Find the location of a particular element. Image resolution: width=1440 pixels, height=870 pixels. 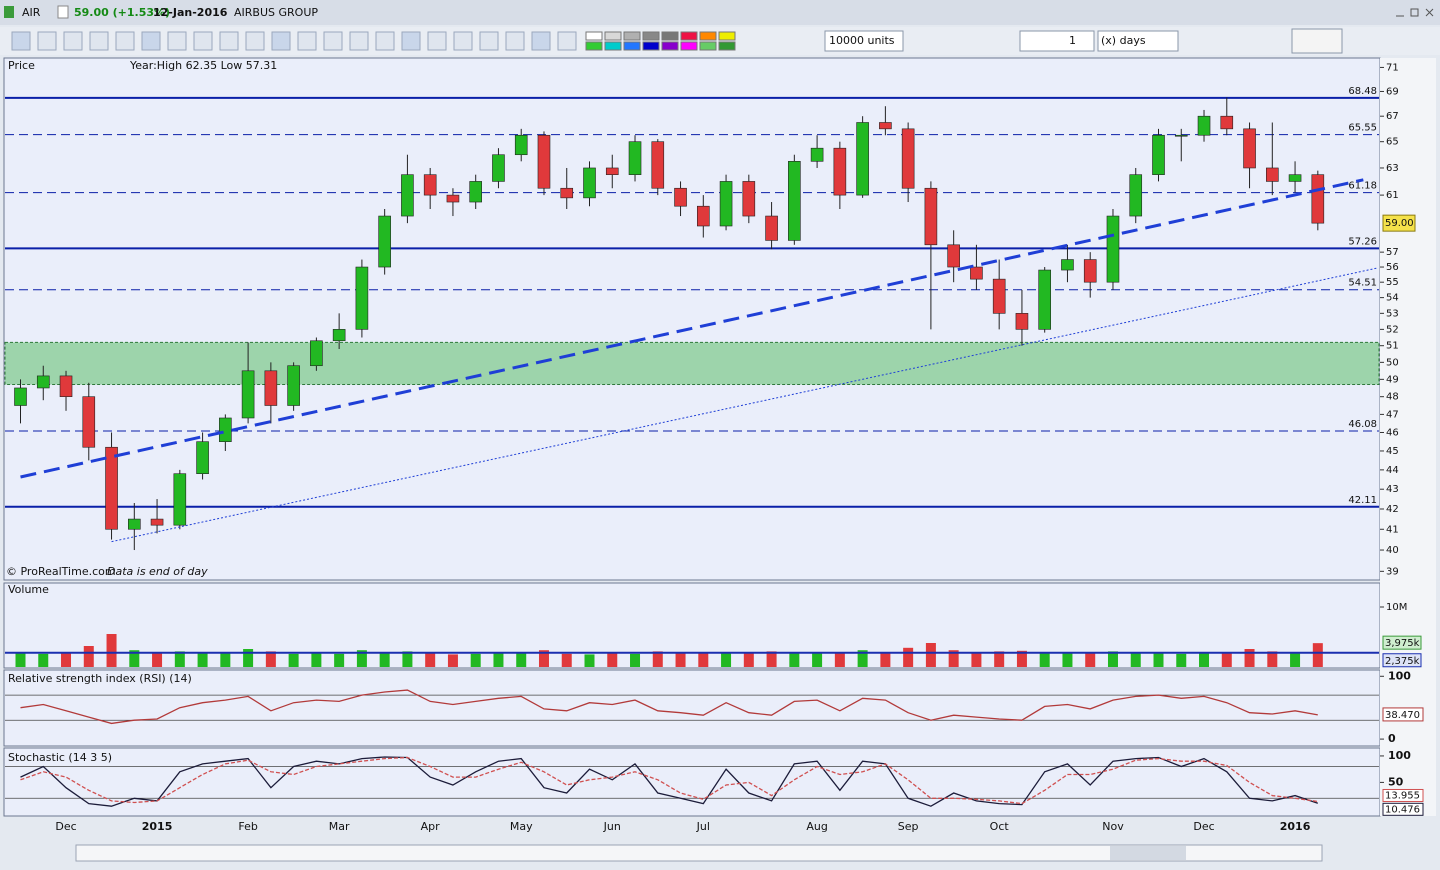

y-tick-label: 0 is located at coordinates (1392, 738).